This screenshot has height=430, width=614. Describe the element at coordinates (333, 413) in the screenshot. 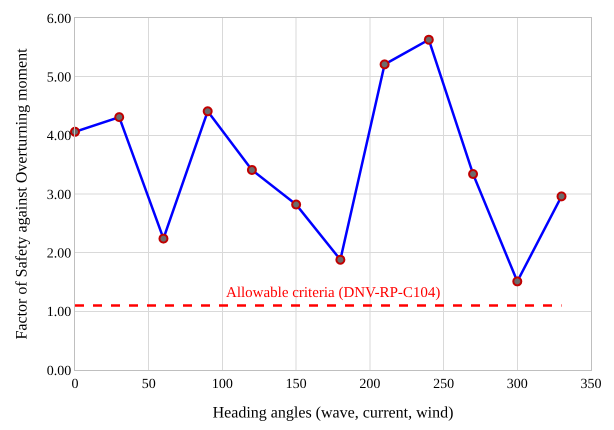

I see `x-axis-title: Heading angles (wave, current, wind)` at that location.